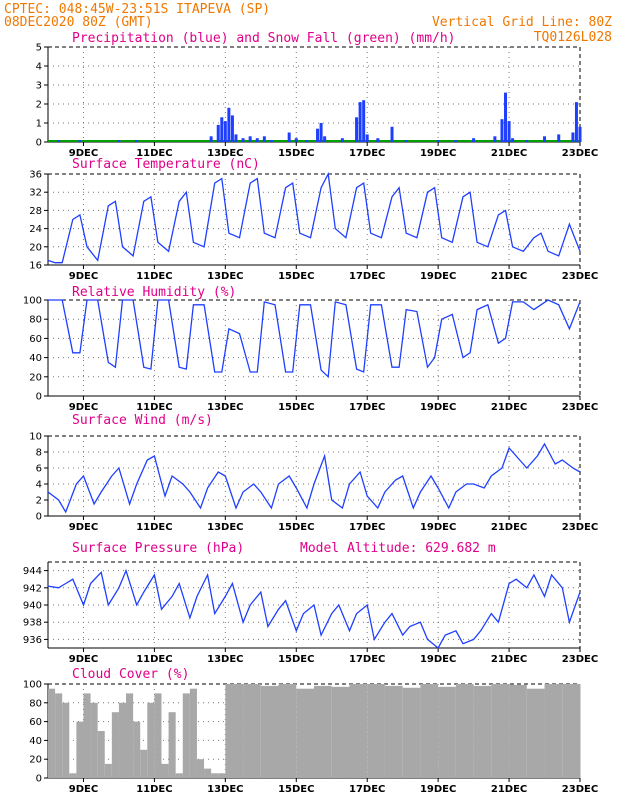 Image resolution: width=618 pixels, height=800 pixels. Describe the element at coordinates (39, 86) in the screenshot. I see `ytick-label: 3` at that location.